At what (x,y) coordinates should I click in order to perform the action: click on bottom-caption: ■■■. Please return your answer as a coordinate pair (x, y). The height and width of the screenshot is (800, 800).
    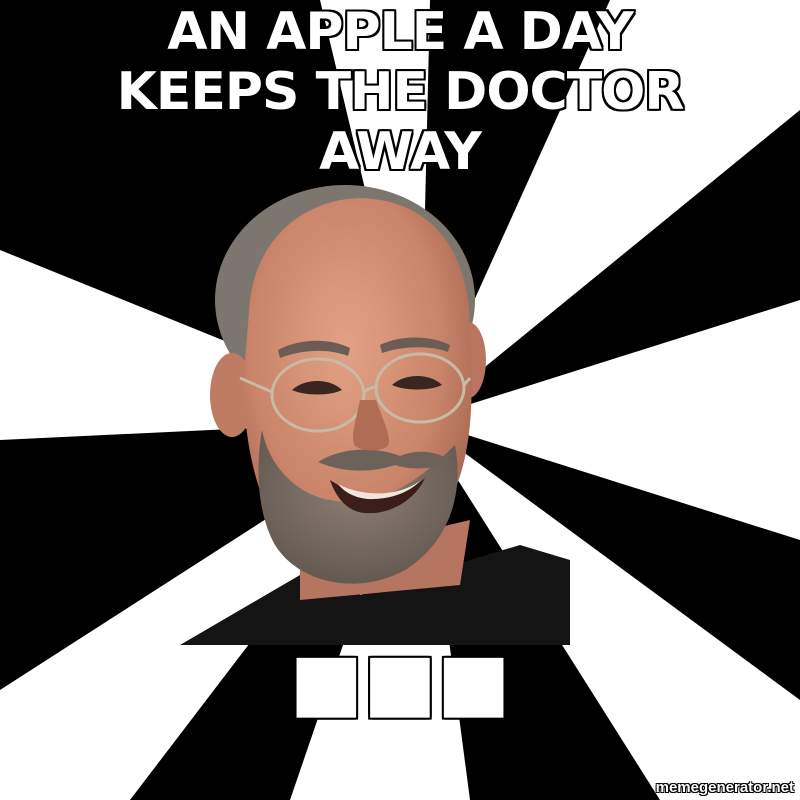
    Looking at the image, I should click on (399, 682).